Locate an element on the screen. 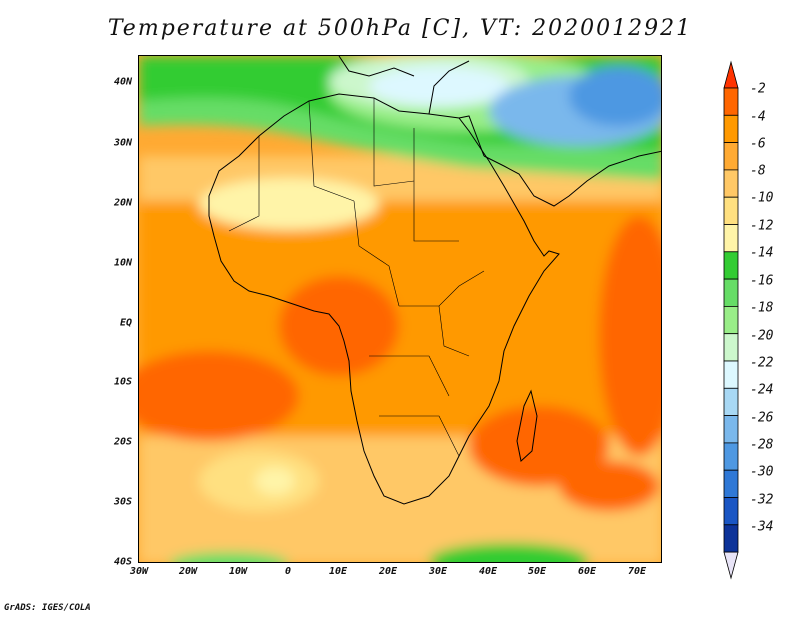 This screenshot has width=800, height=618. cbar-label-m16: -16 is located at coordinates (762, 281).